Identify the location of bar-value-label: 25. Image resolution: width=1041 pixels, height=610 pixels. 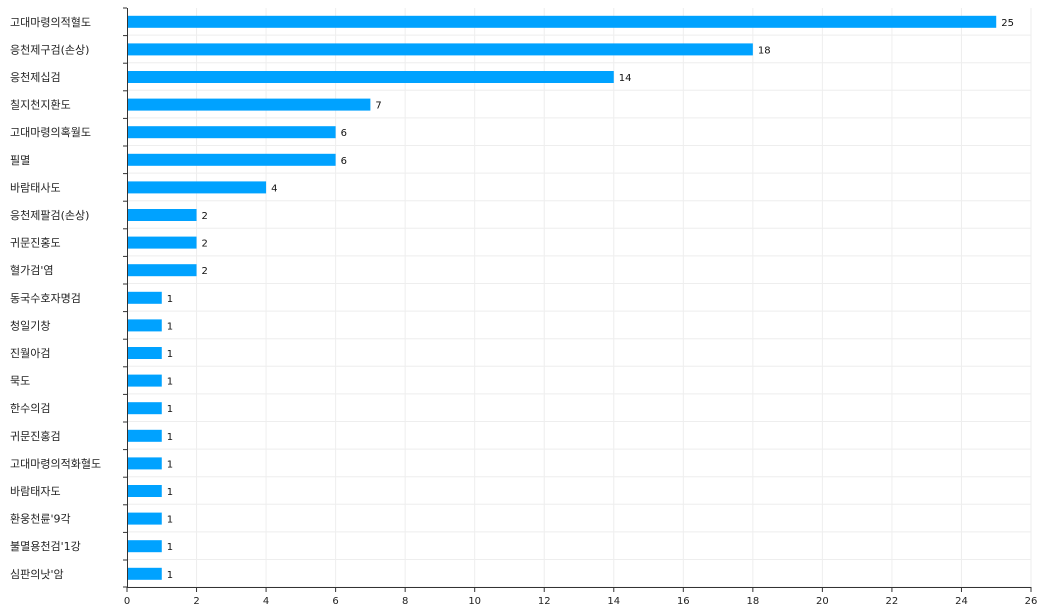
(1007, 23).